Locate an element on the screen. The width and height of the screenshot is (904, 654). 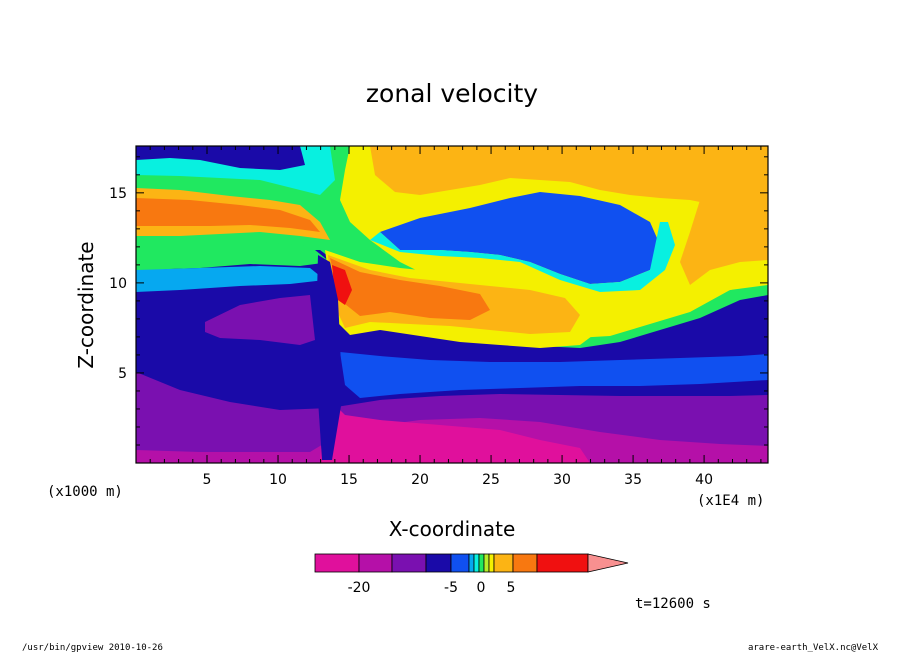
x-tick-label: 35 is located at coordinates (633, 480).